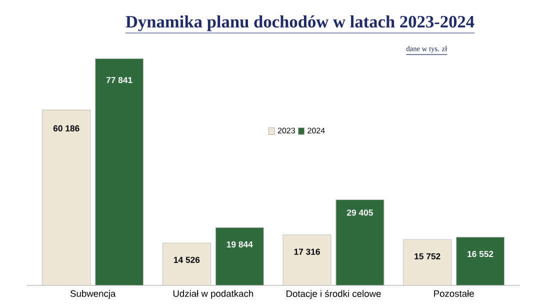 Image resolution: width=540 pixels, height=304 pixels. I want to click on data-label: 77 841, so click(119, 80).